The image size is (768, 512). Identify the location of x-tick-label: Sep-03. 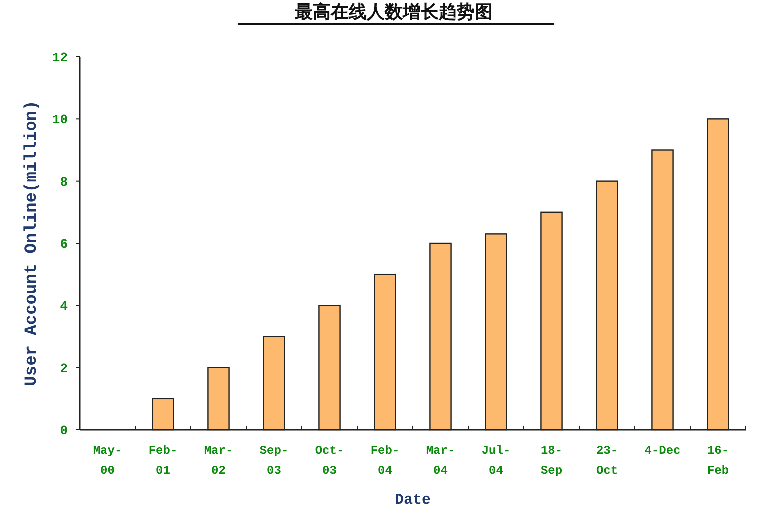
(274, 461).